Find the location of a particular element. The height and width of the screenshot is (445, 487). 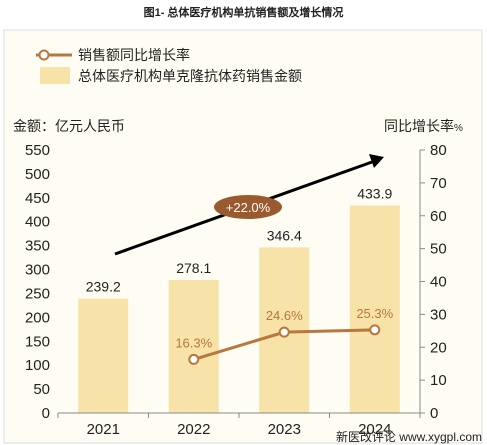

legend-line-marker is located at coordinates (44, 55).